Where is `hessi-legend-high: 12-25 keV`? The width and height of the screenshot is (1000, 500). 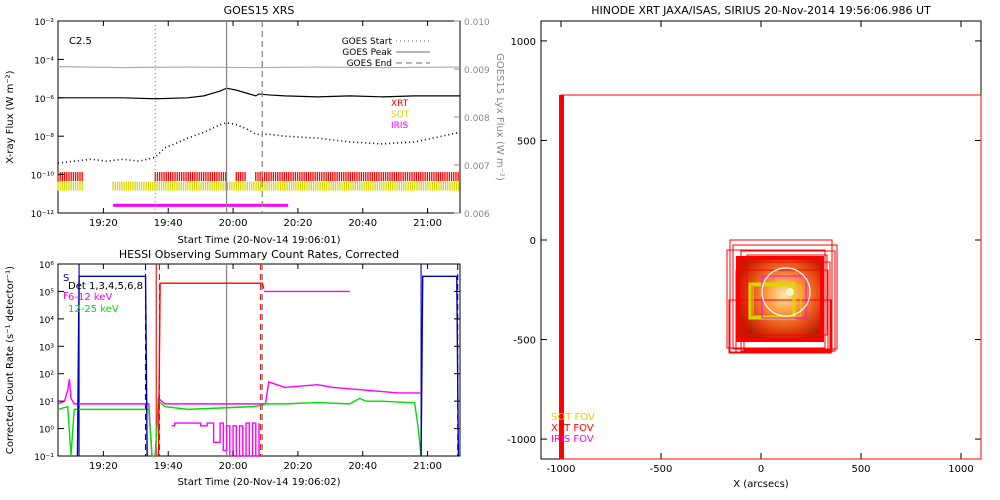 hessi-legend-high: 12-25 keV is located at coordinates (93, 309).